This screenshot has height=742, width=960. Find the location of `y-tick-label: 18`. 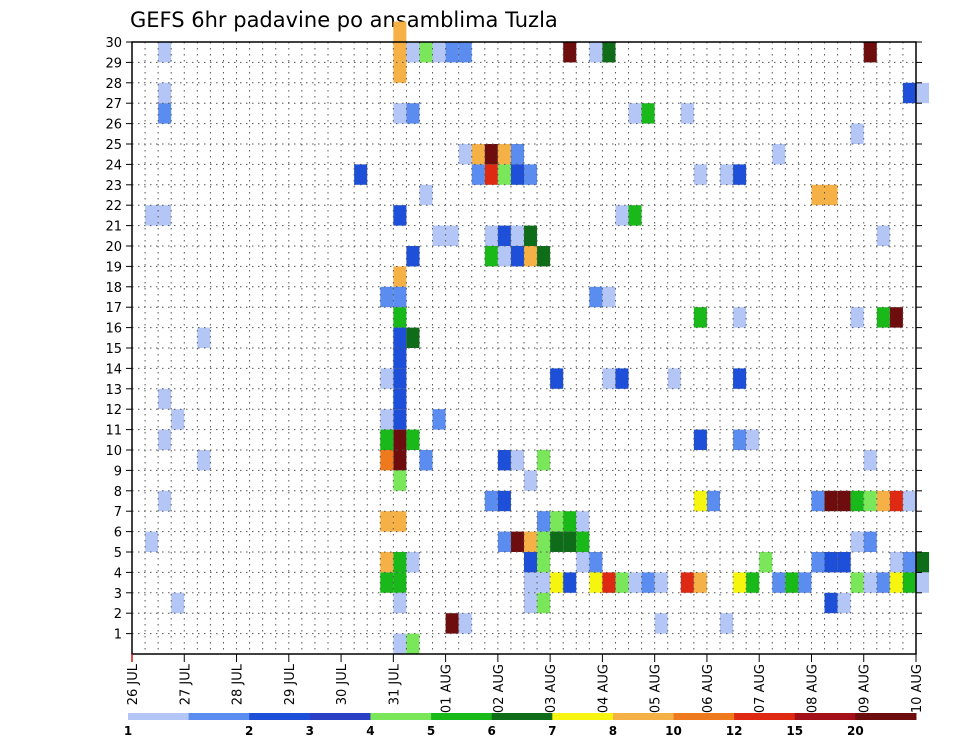

y-tick-label: 18 is located at coordinates (113, 288).